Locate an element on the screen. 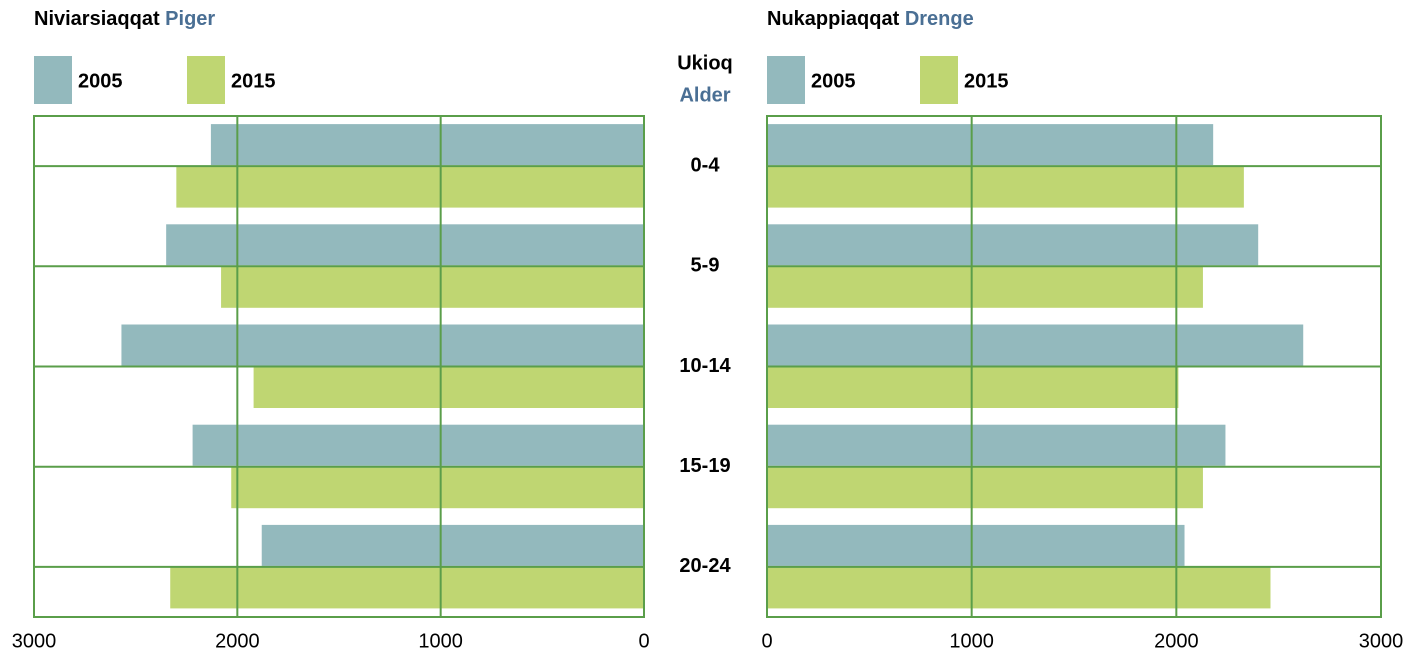 The image size is (1422, 657). title-translation: Piger is located at coordinates (190, 19).